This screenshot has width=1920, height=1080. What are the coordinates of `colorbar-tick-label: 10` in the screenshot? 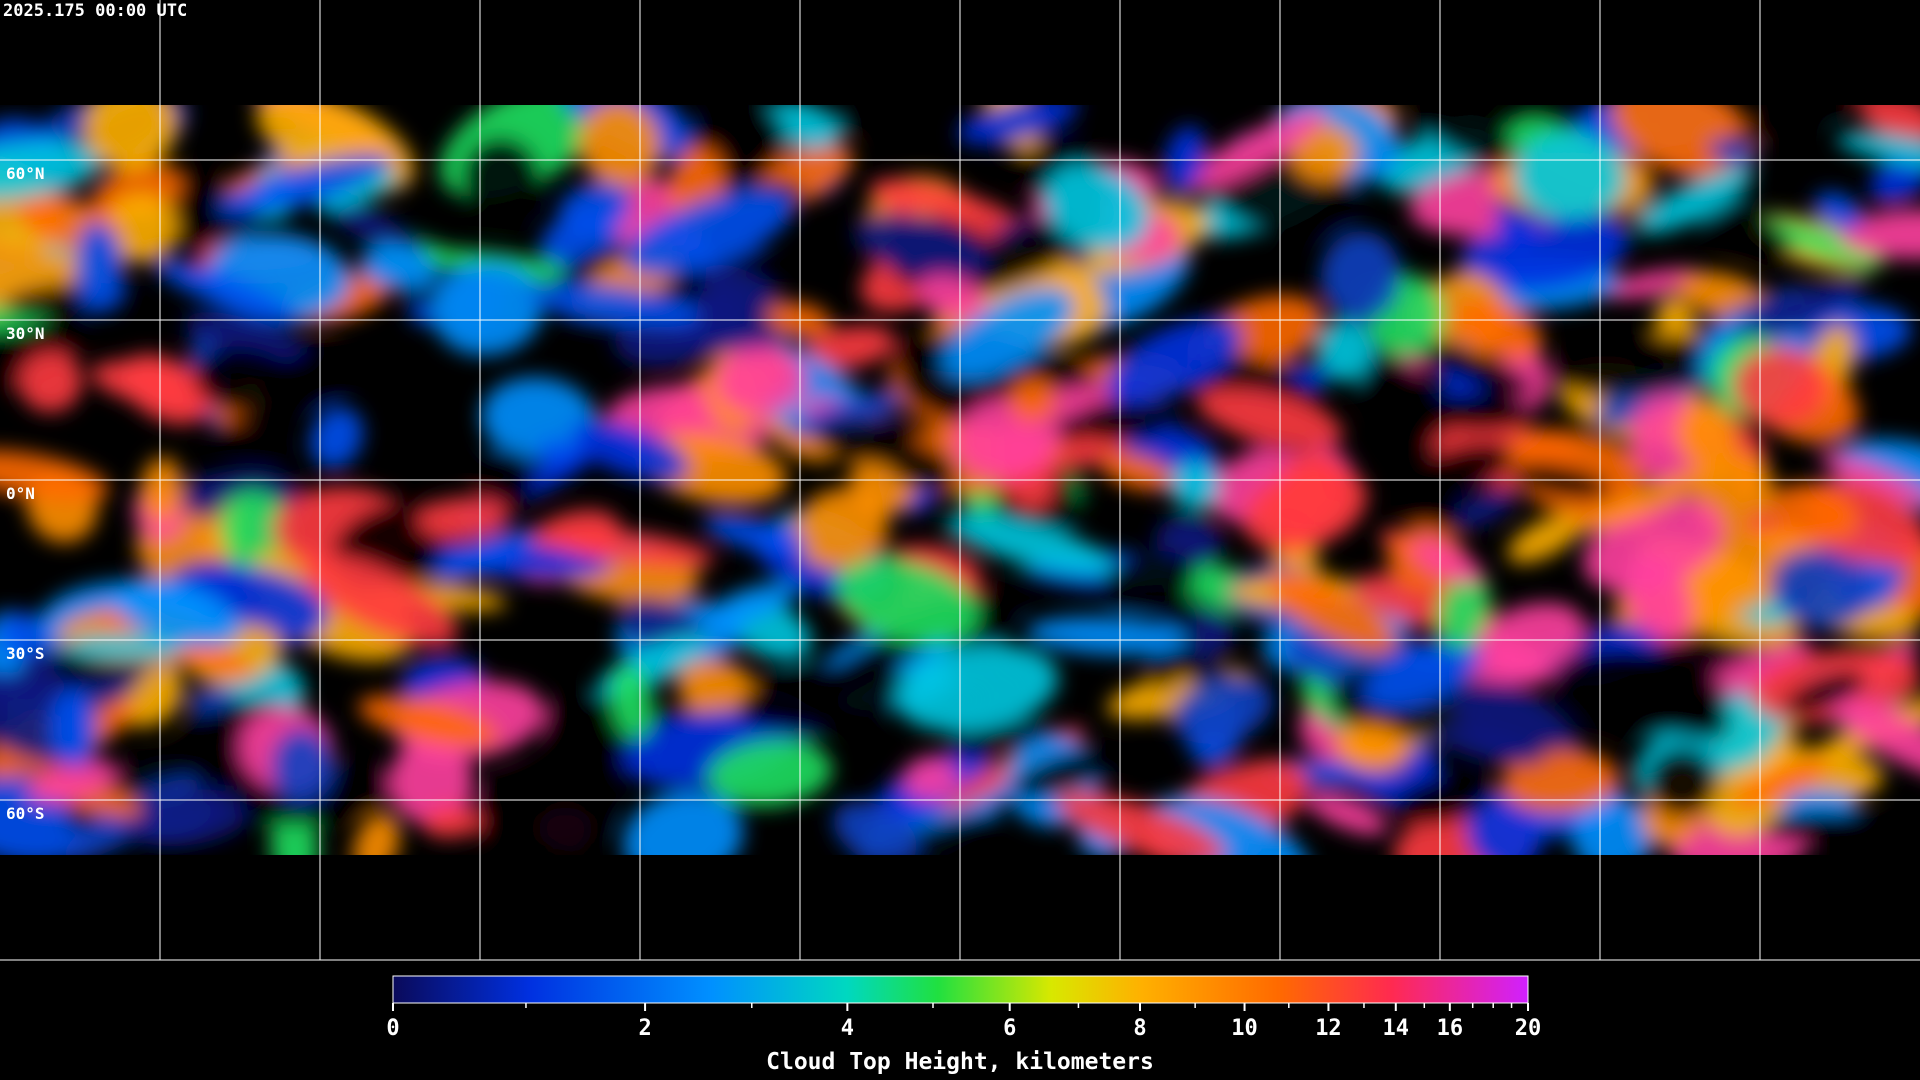 It's located at (1244, 1028).